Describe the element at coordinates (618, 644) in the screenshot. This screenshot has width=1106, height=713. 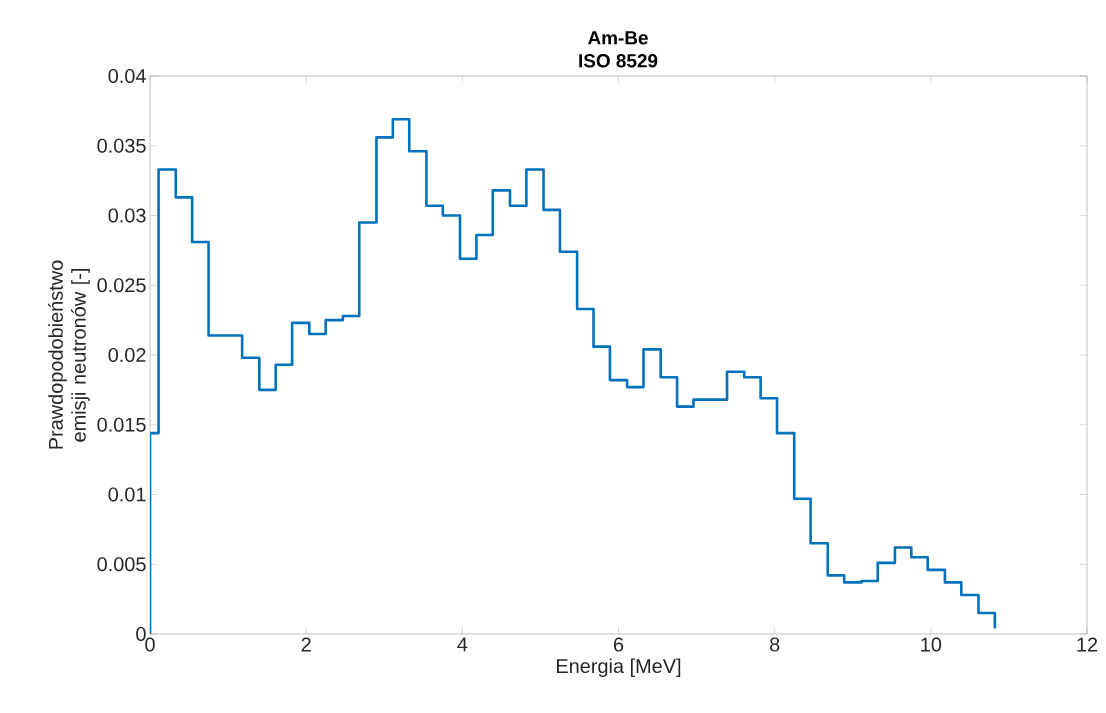
I see `x-tick-label: 6` at that location.